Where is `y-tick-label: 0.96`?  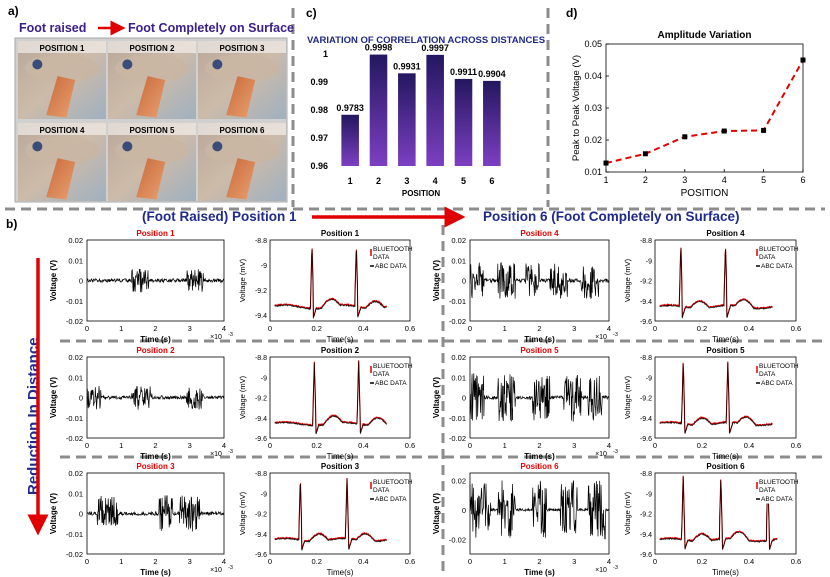
y-tick-label: 0.96 is located at coordinates (319, 166).